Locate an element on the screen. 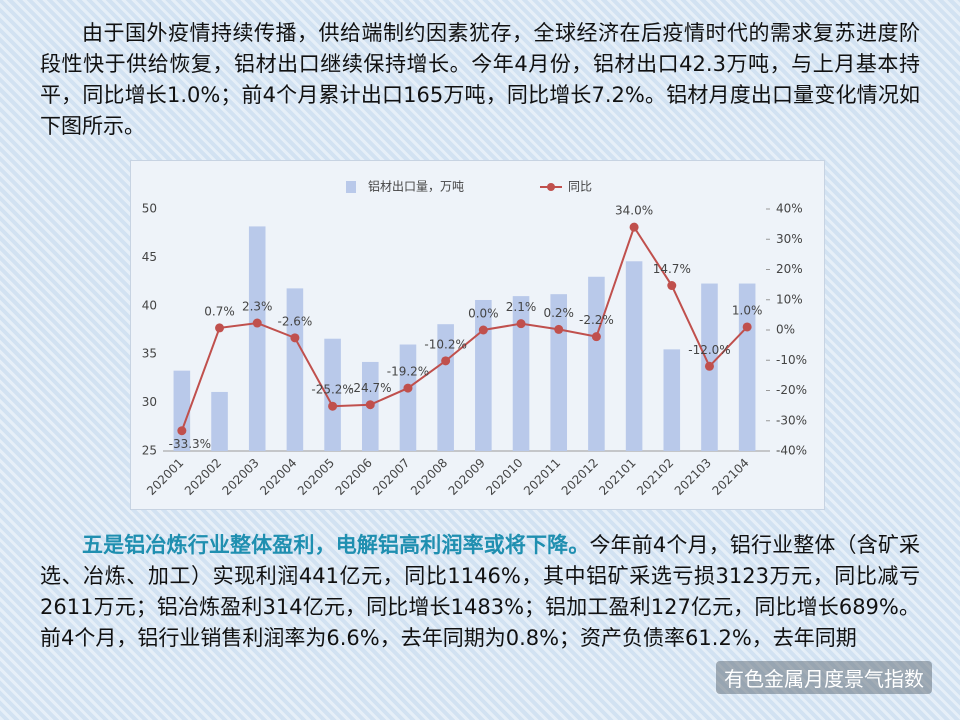 The width and height of the screenshot is (960, 720). legend-label: 铝材出口量，万吨 is located at coordinates (416, 186).